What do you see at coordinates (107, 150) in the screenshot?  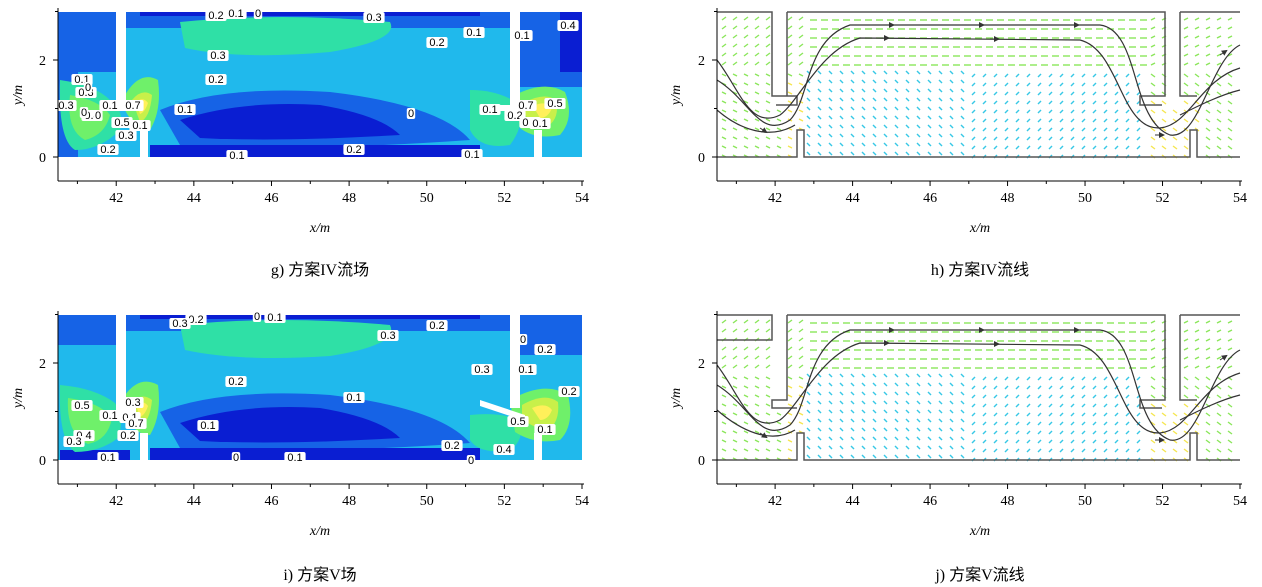 I see `contour-label: 0.2` at bounding box center [107, 150].